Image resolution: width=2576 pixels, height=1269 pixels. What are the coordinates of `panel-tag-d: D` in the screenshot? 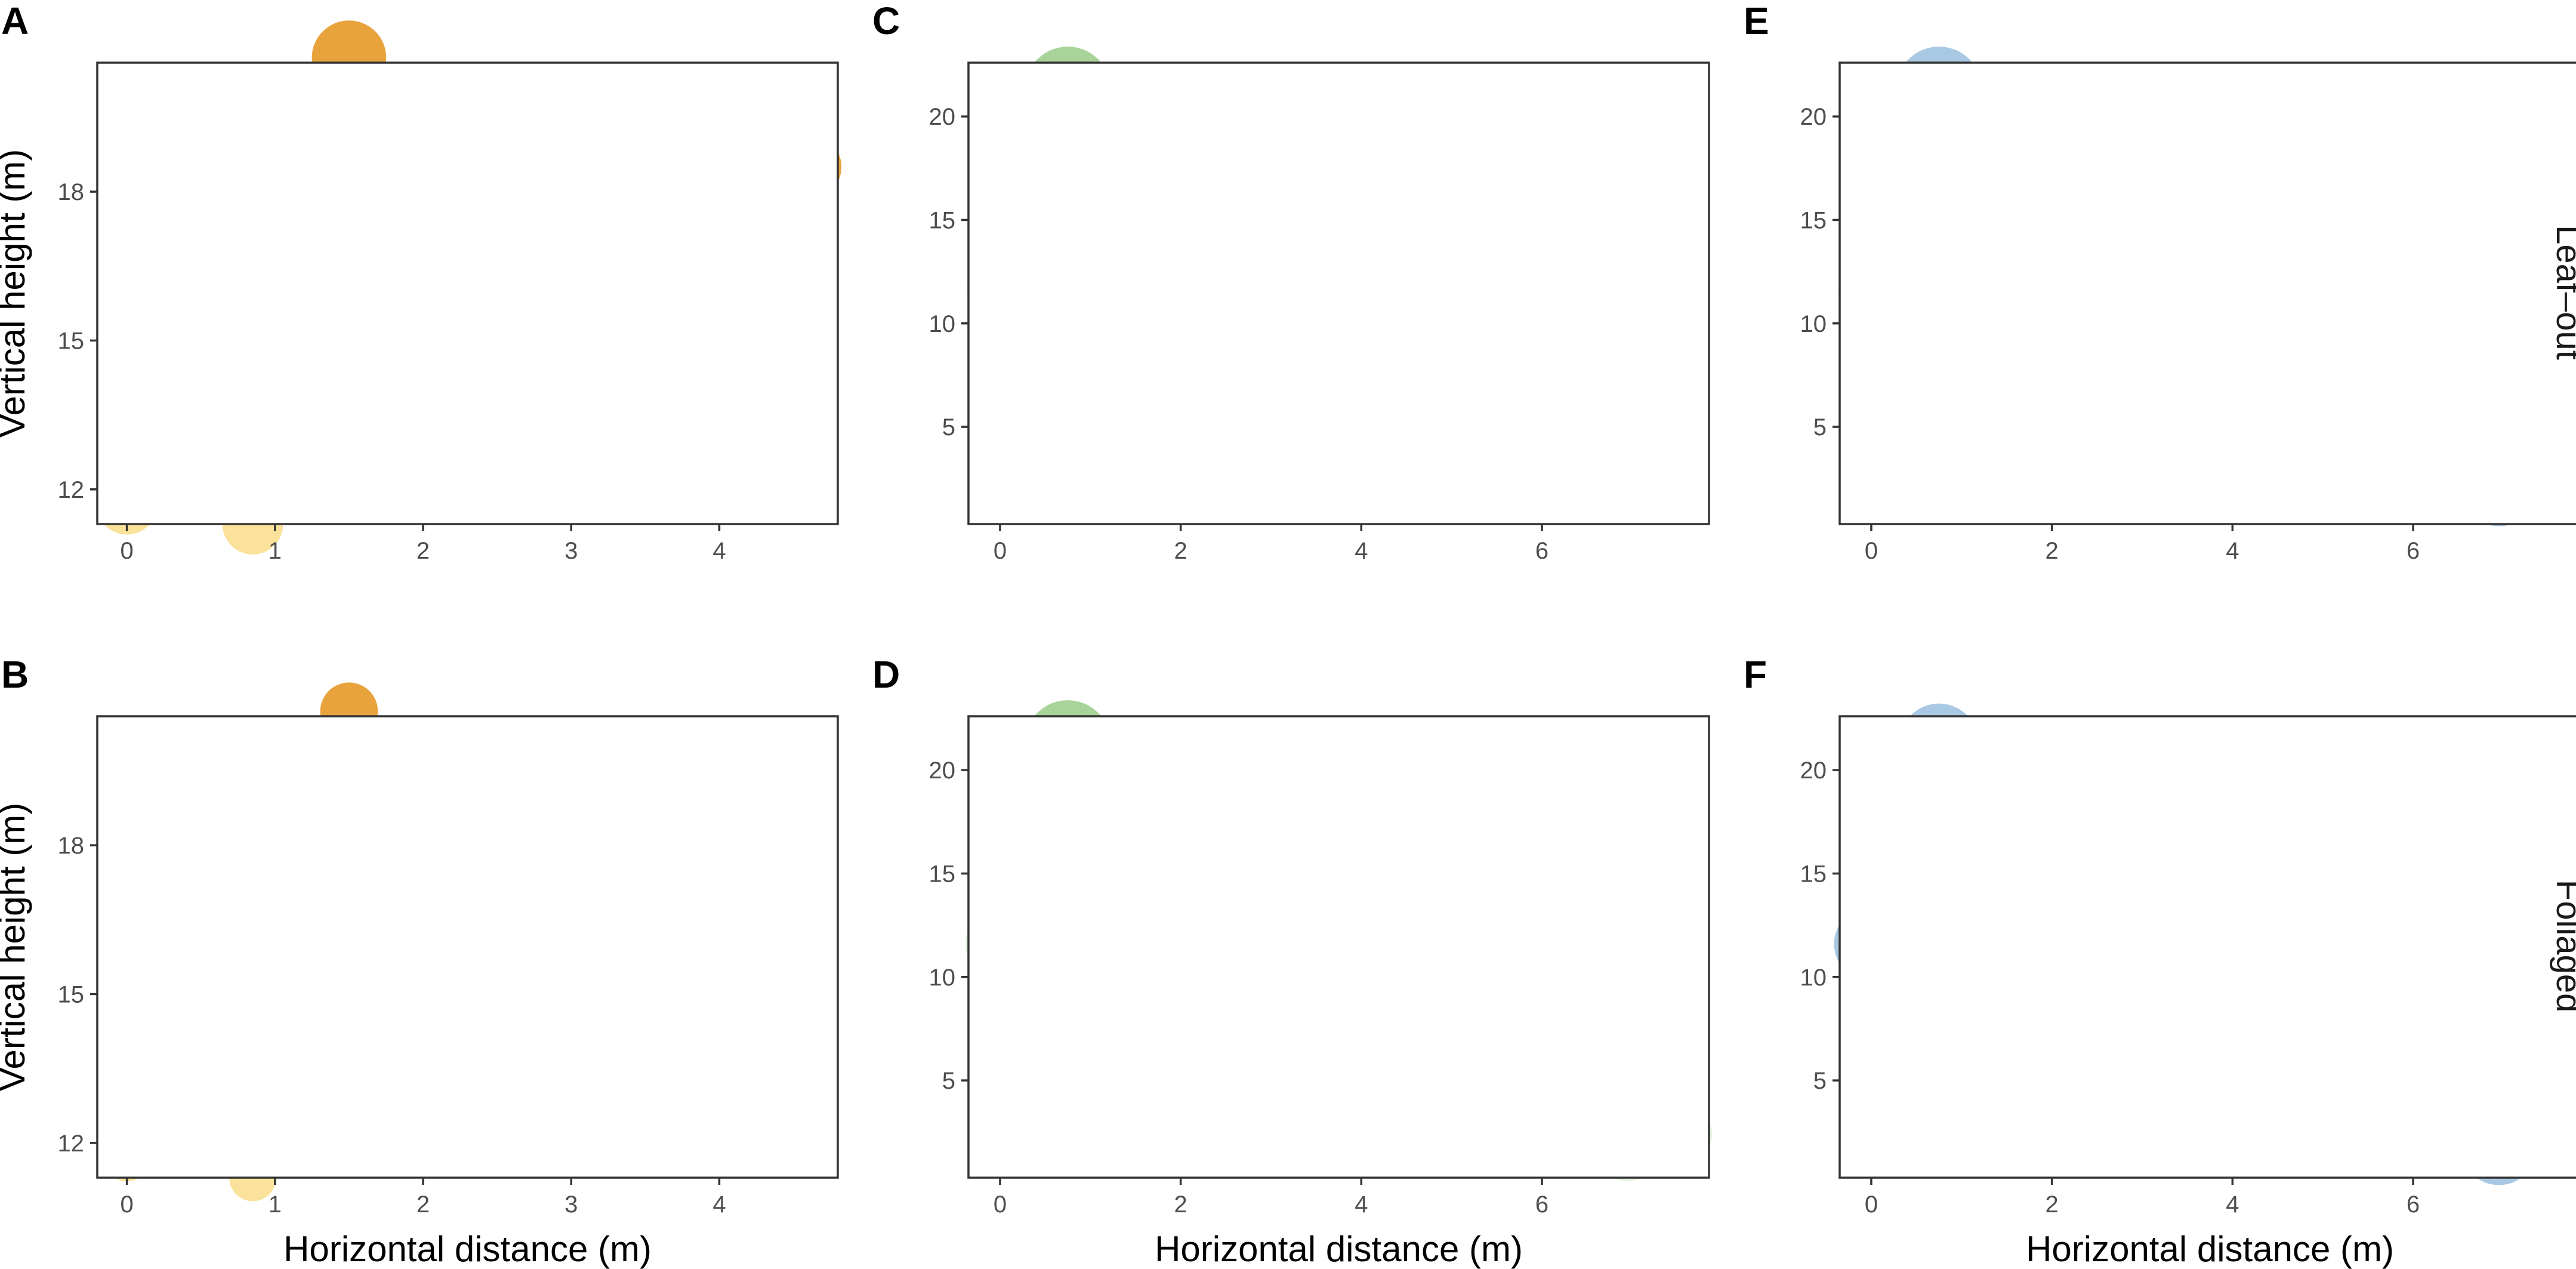 It's located at (886, 674).